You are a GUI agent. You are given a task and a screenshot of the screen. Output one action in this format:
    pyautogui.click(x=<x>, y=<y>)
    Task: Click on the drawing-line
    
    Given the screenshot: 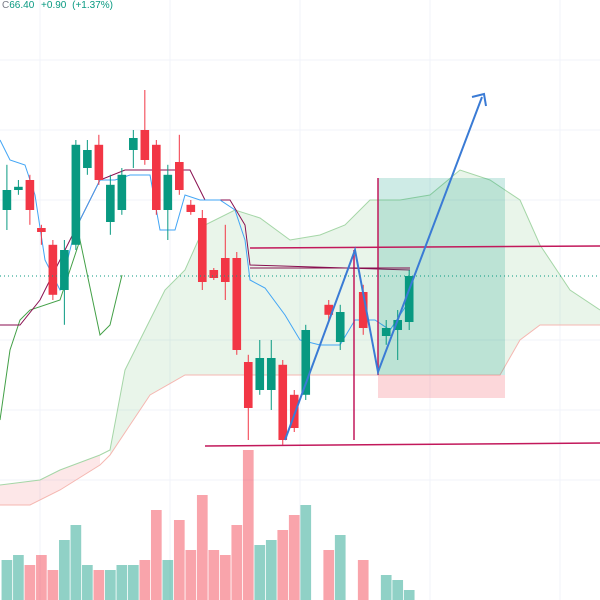 What is the action you would take?
    pyautogui.click(x=402, y=444)
    